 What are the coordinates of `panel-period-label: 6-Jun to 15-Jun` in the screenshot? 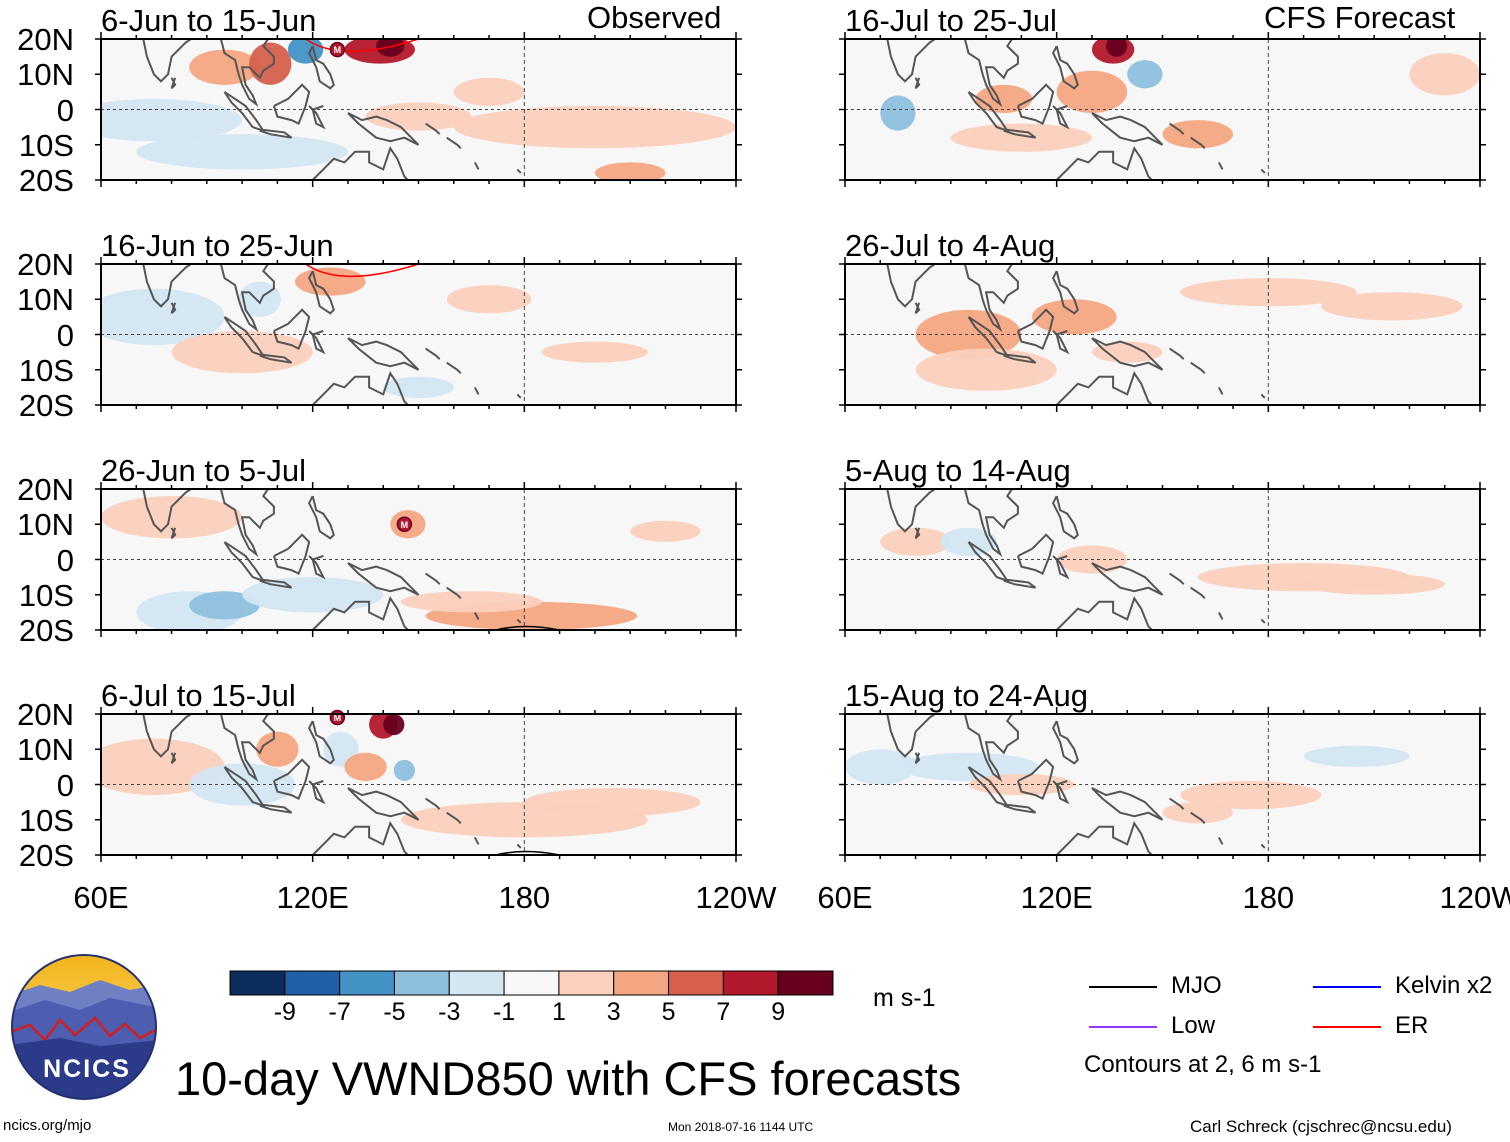 It's located at (209, 20).